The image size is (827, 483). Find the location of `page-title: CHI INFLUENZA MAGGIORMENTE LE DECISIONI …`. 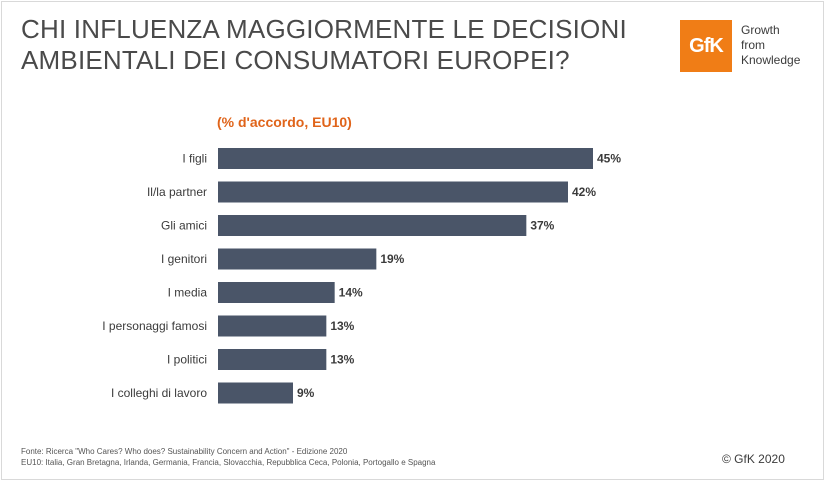

page-title: CHI INFLUENZA MAGGIORMENTE LE DECISIONI … is located at coordinates (324, 45).